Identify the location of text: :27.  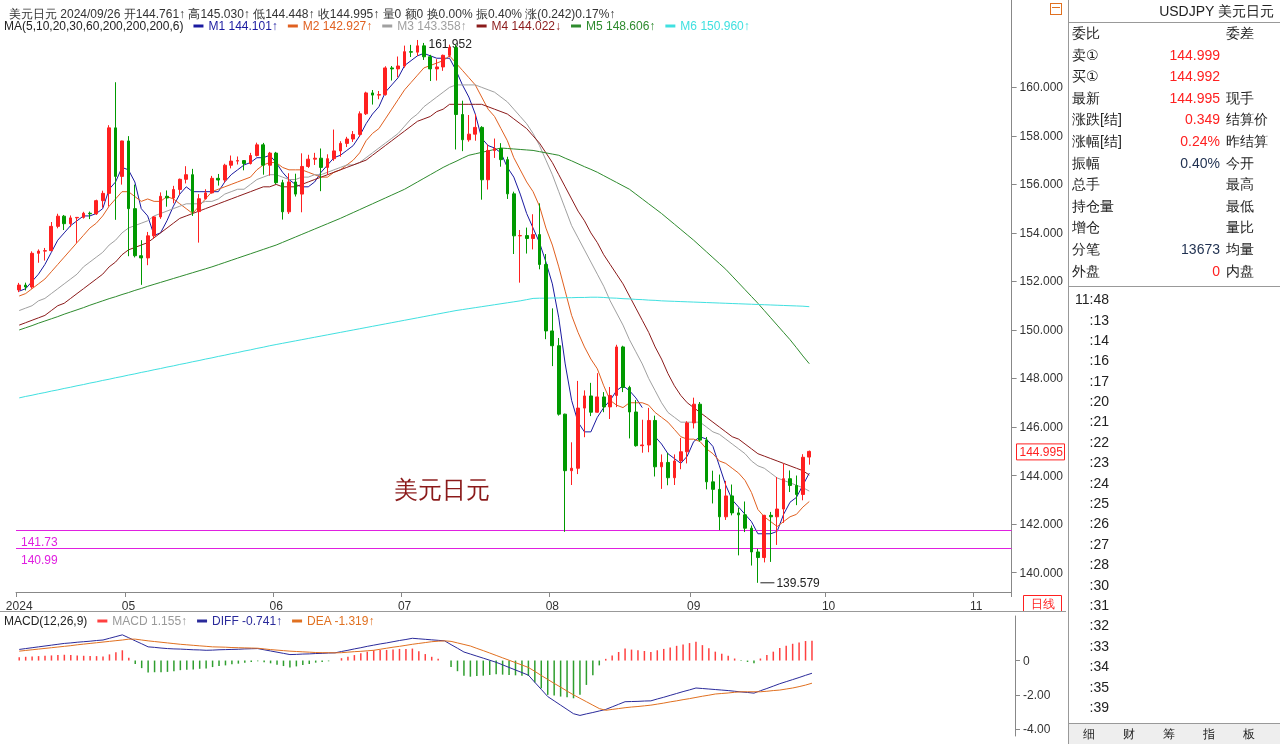
(1098, 544).